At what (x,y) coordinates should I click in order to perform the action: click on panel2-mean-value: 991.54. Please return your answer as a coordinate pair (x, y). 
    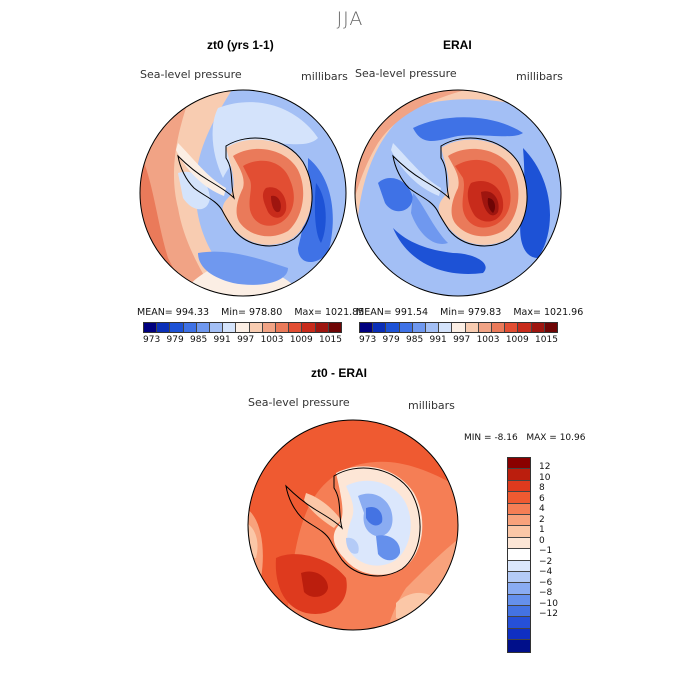
    Looking at the image, I should click on (411, 312).